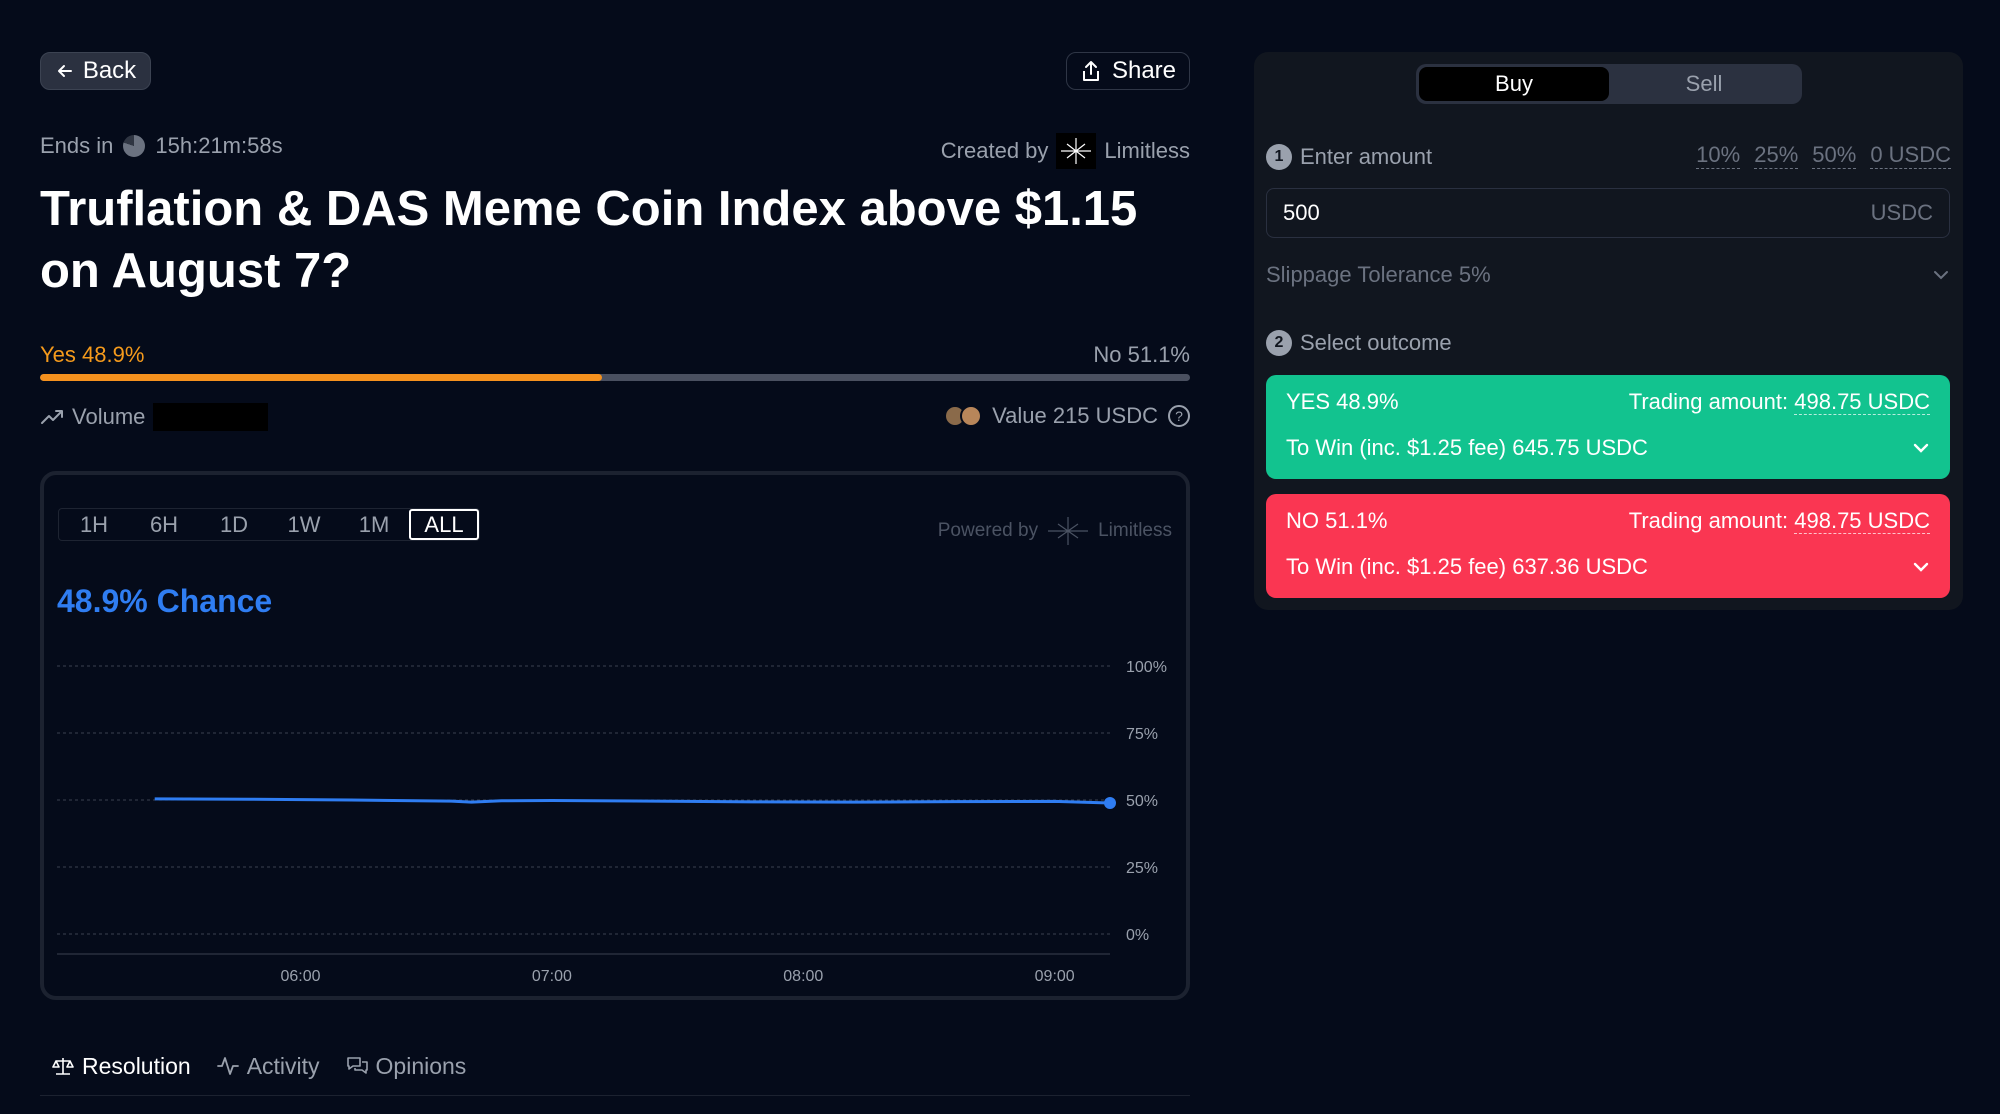 The width and height of the screenshot is (2000, 1114). Describe the element at coordinates (63, 1066) in the screenshot. I see `scale-icon` at that location.